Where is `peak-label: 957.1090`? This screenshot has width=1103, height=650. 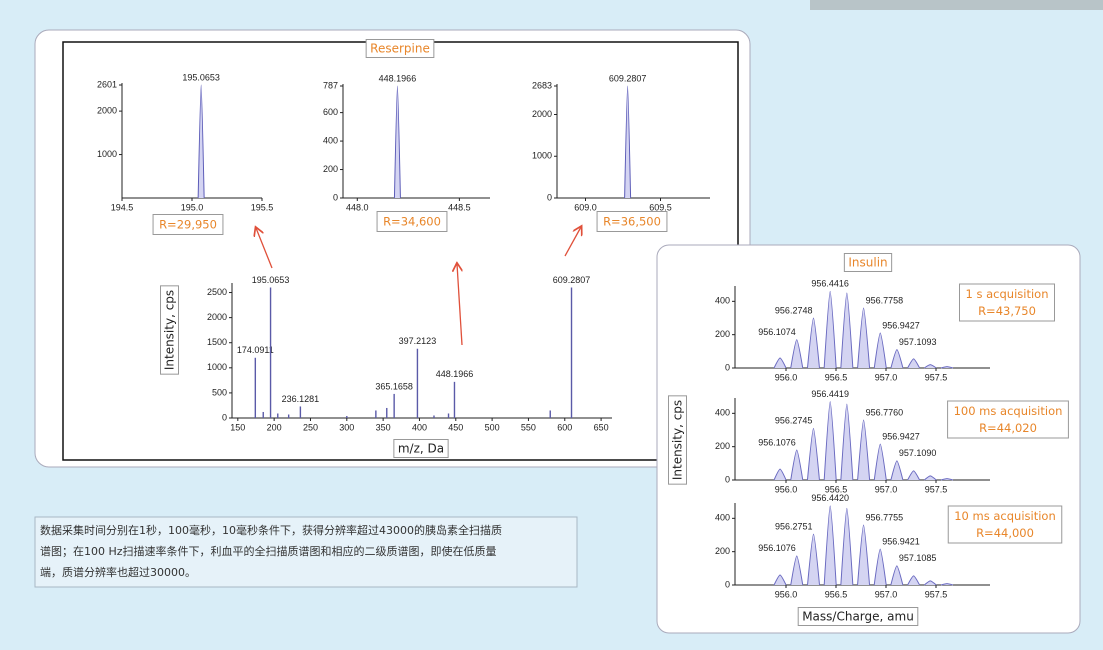 peak-label: 957.1090 is located at coordinates (918, 453).